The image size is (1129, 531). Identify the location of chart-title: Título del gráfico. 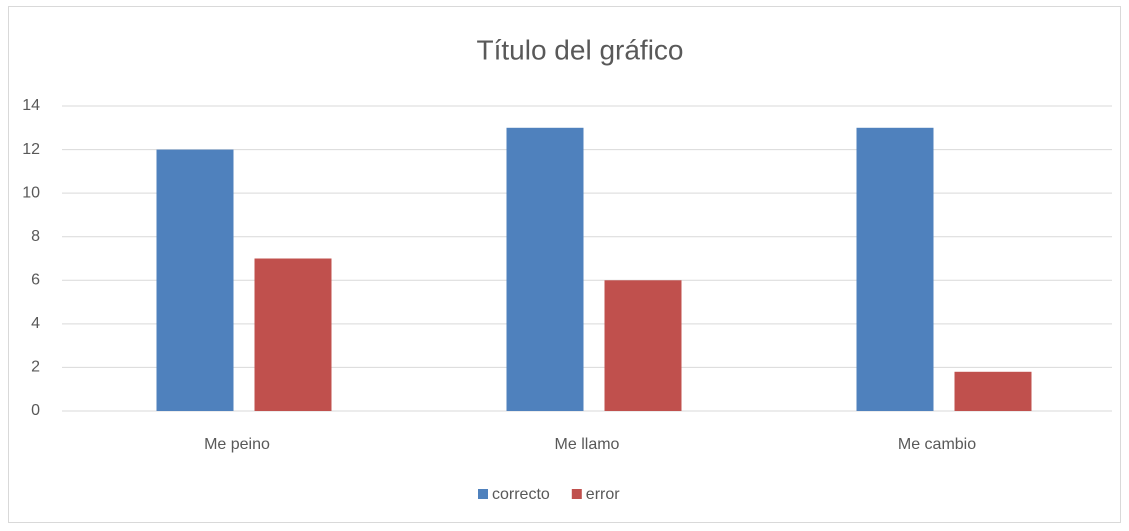
(580, 49).